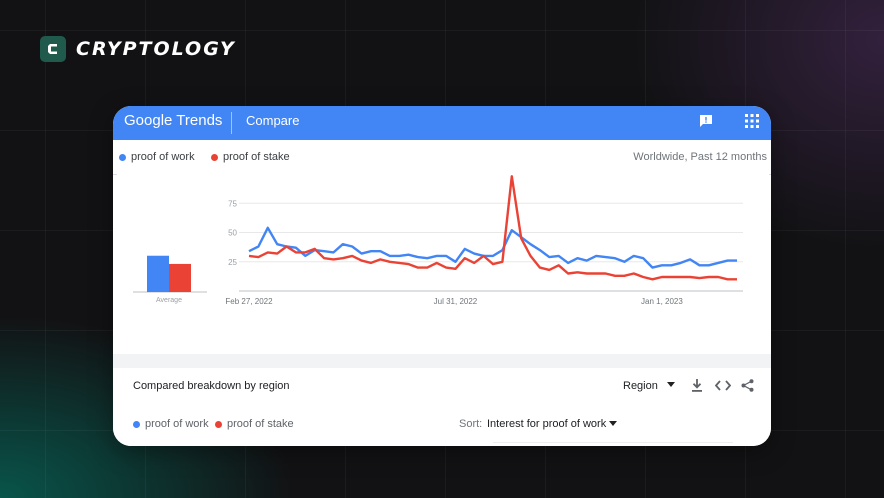 The height and width of the screenshot is (498, 884). What do you see at coordinates (169, 300) in the screenshot?
I see `average-label: Average` at bounding box center [169, 300].